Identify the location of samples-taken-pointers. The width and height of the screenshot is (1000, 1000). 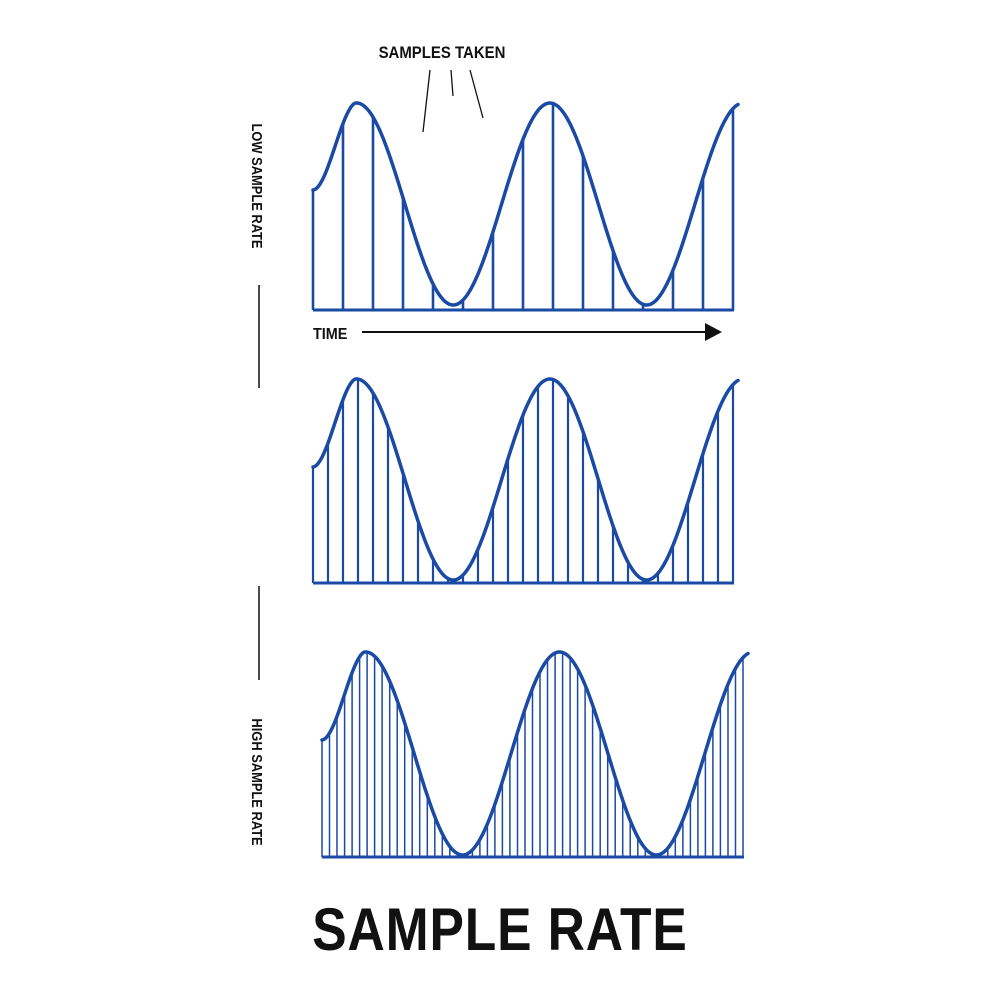
(453, 101).